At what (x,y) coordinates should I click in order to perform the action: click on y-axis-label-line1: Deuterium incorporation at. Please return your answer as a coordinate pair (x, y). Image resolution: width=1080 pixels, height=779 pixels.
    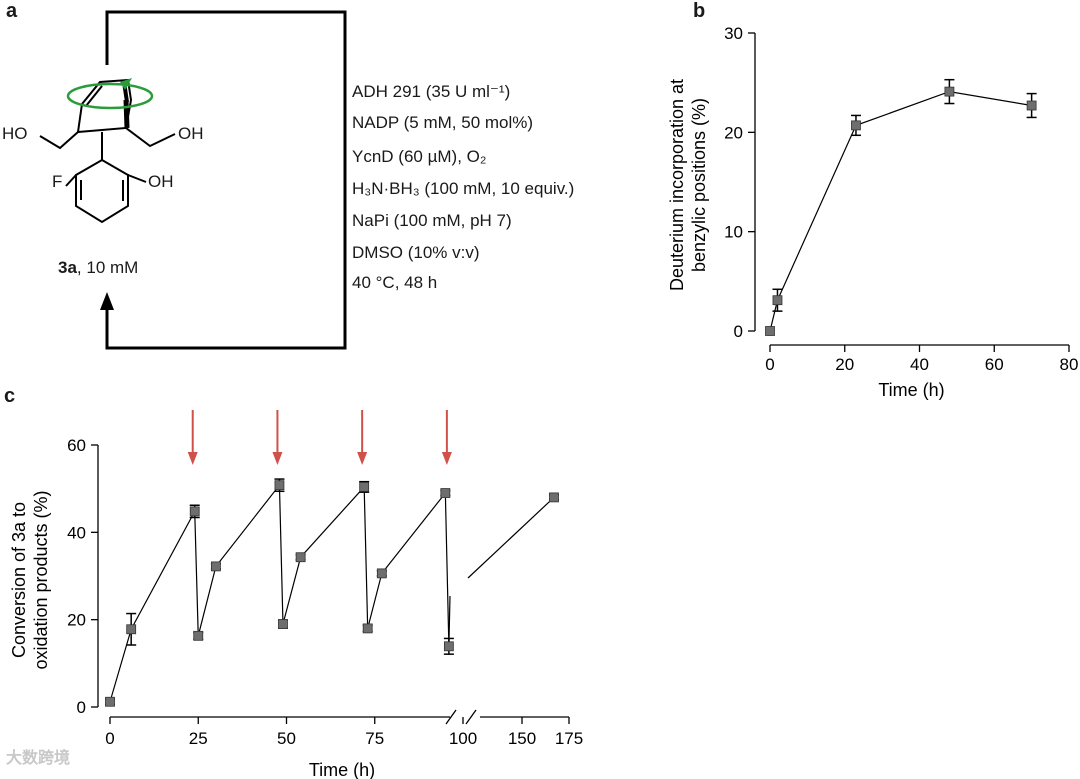
    Looking at the image, I should click on (677, 185).